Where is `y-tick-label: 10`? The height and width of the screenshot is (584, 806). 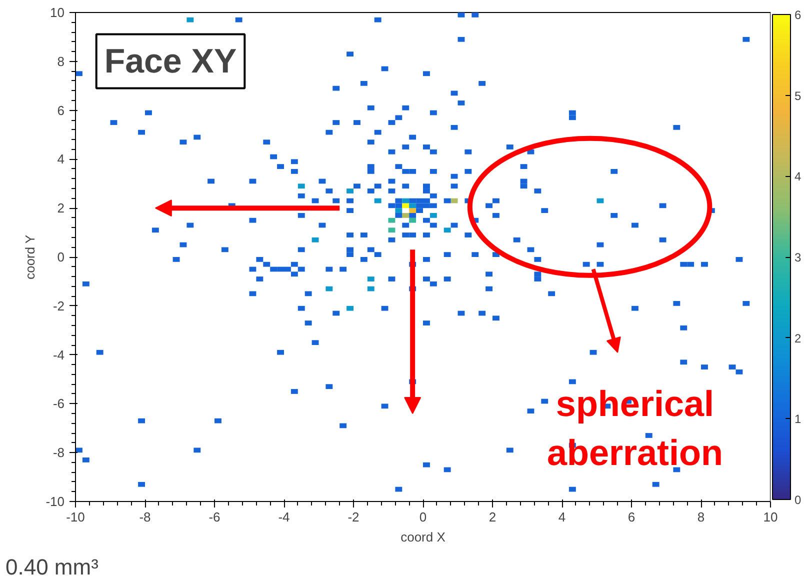 y-tick-label: 10 is located at coordinates (57, 12).